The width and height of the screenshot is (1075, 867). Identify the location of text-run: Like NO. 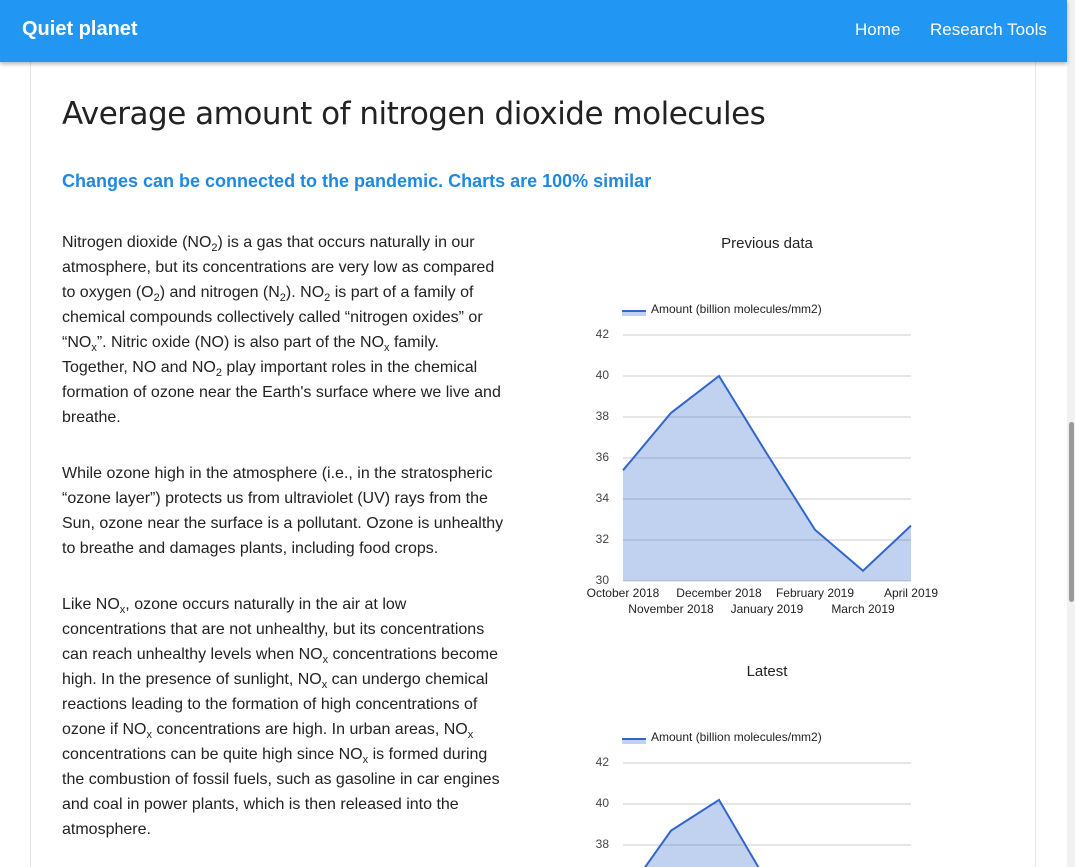
(91, 604).